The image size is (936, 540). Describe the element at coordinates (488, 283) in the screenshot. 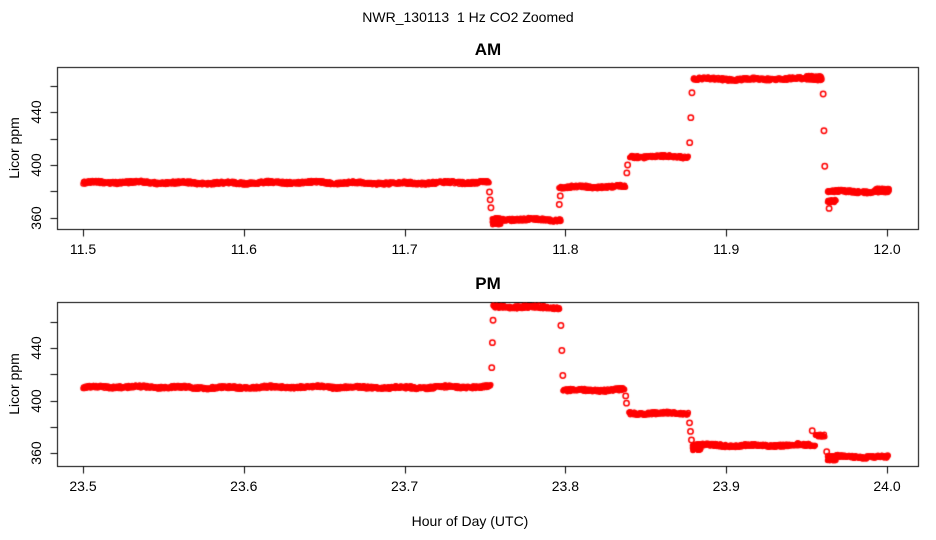

I see `panel-title-pm: PM` at that location.